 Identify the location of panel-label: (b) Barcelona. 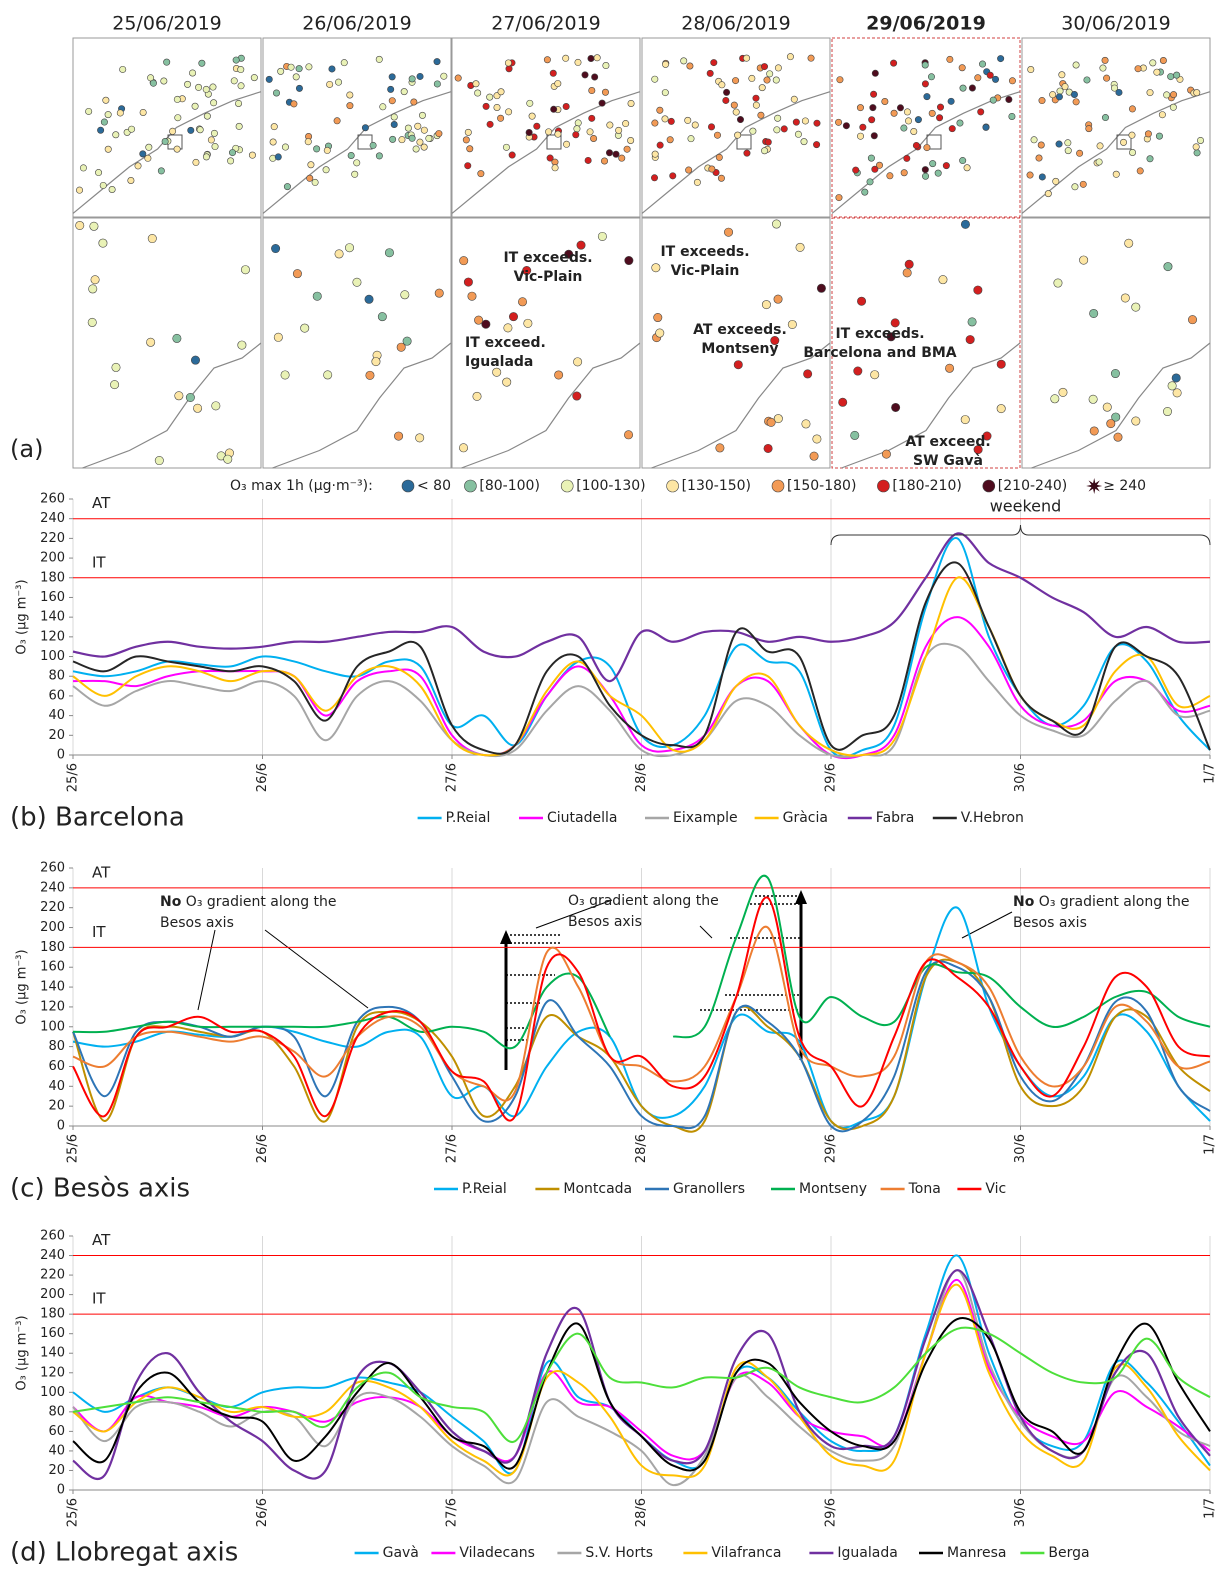
(97, 818).